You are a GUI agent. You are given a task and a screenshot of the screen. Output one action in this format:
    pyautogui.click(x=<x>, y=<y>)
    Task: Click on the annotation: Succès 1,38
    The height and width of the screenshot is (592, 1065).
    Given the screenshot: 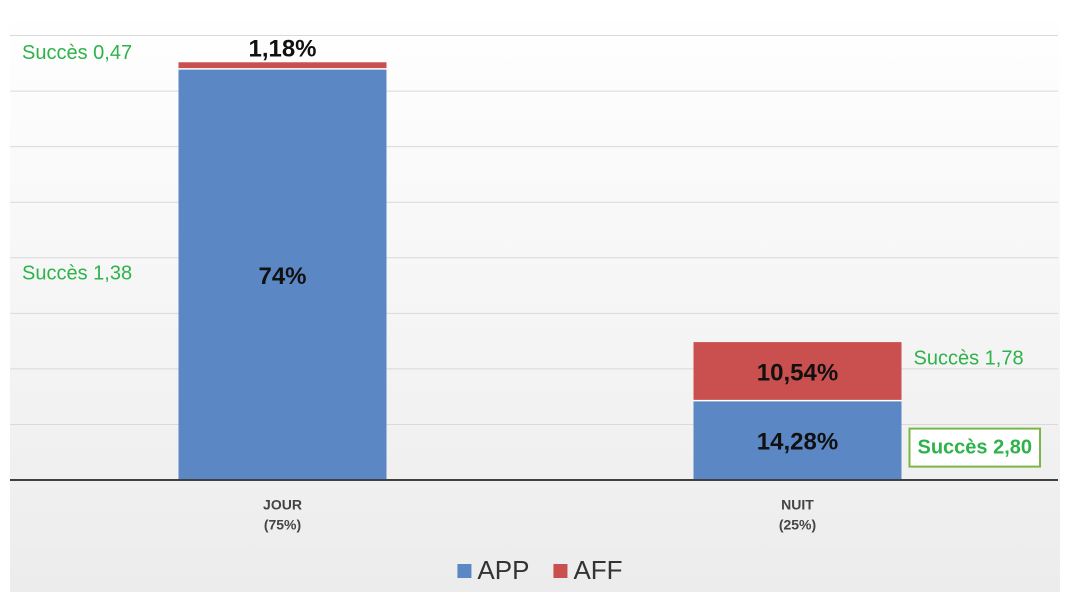 What is the action you would take?
    pyautogui.click(x=77, y=274)
    